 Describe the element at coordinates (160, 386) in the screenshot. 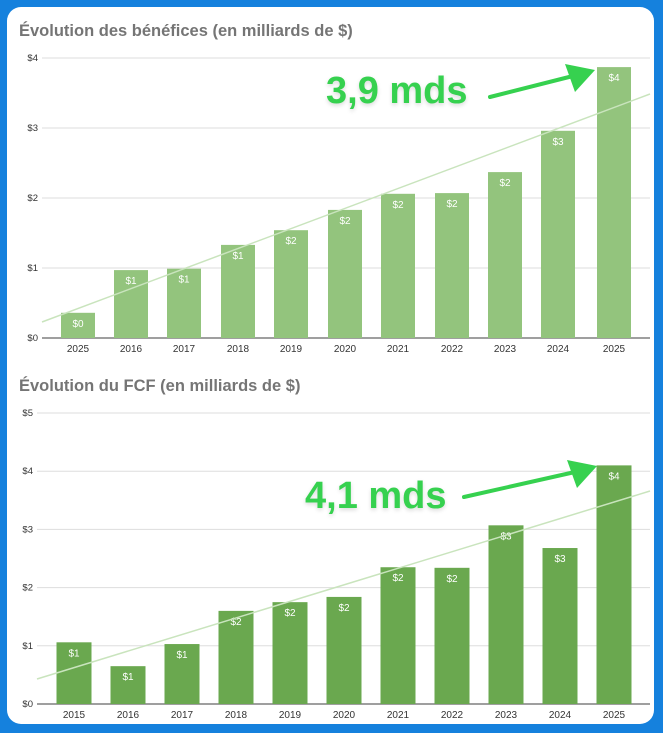

I see `chart-title-fcf: Évolution du FCF (en milliards de $)` at that location.